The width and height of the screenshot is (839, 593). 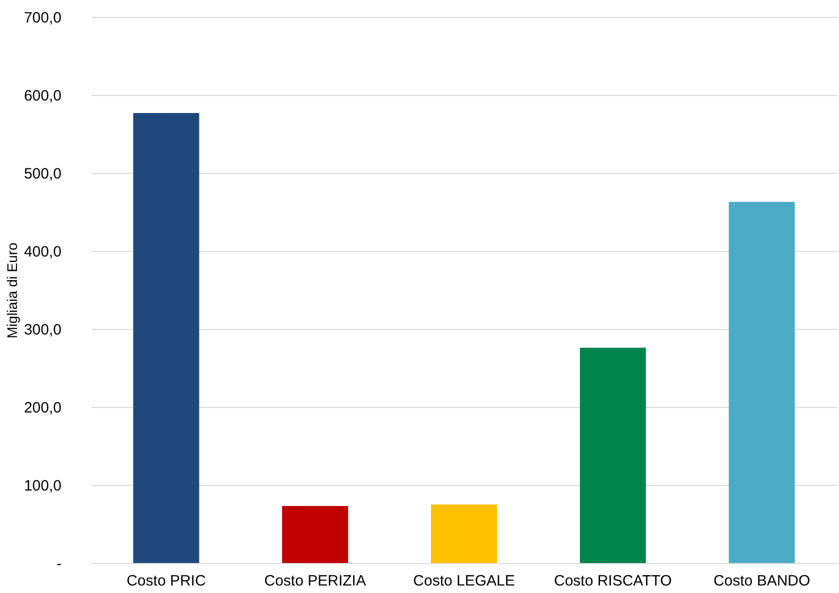 I want to click on y-tick-label: 500,0, so click(x=43, y=174).